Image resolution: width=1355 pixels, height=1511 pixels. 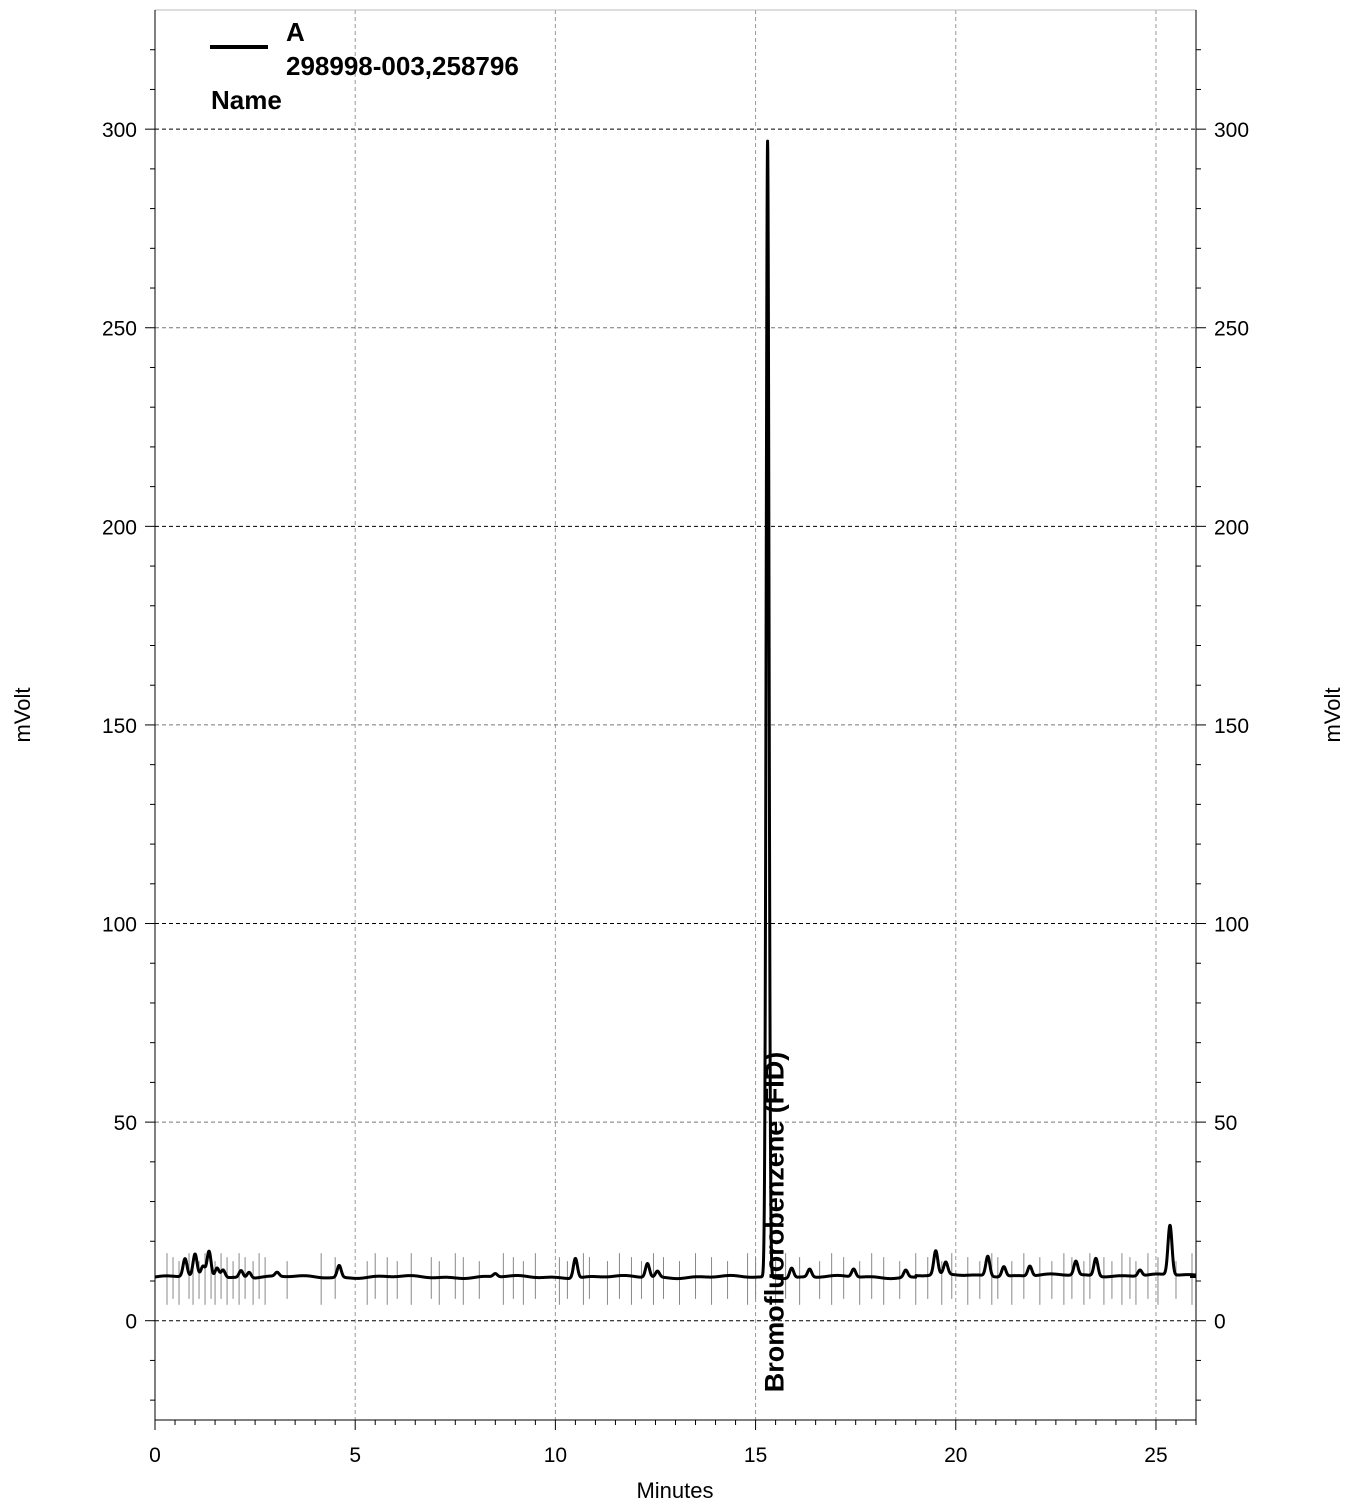 I want to click on x-tick-label: 25, so click(x=1155, y=1455).